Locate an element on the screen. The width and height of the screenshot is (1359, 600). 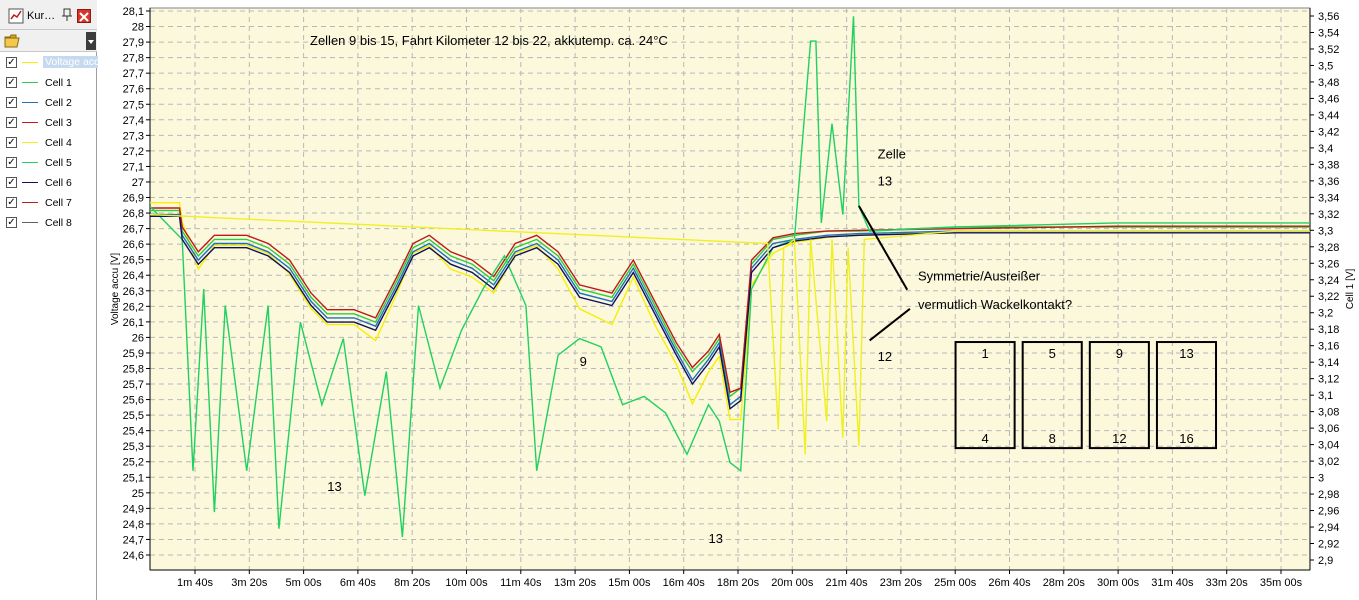
y2-tick-label: 3,08 is located at coordinates (1328, 413).